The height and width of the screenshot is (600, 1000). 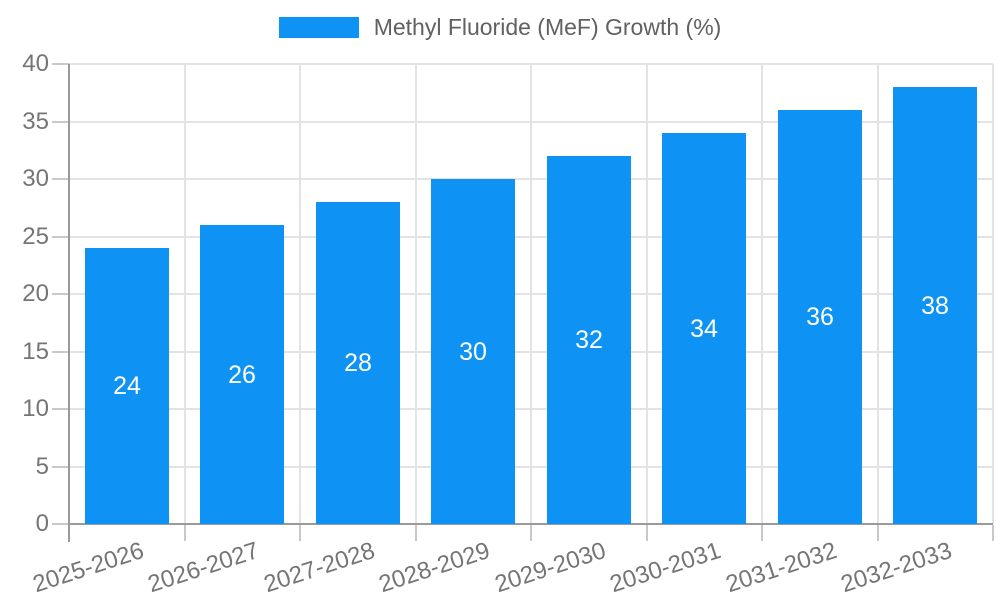 What do you see at coordinates (88, 568) in the screenshot?
I see `x-tick-label: 2025-2026` at bounding box center [88, 568].